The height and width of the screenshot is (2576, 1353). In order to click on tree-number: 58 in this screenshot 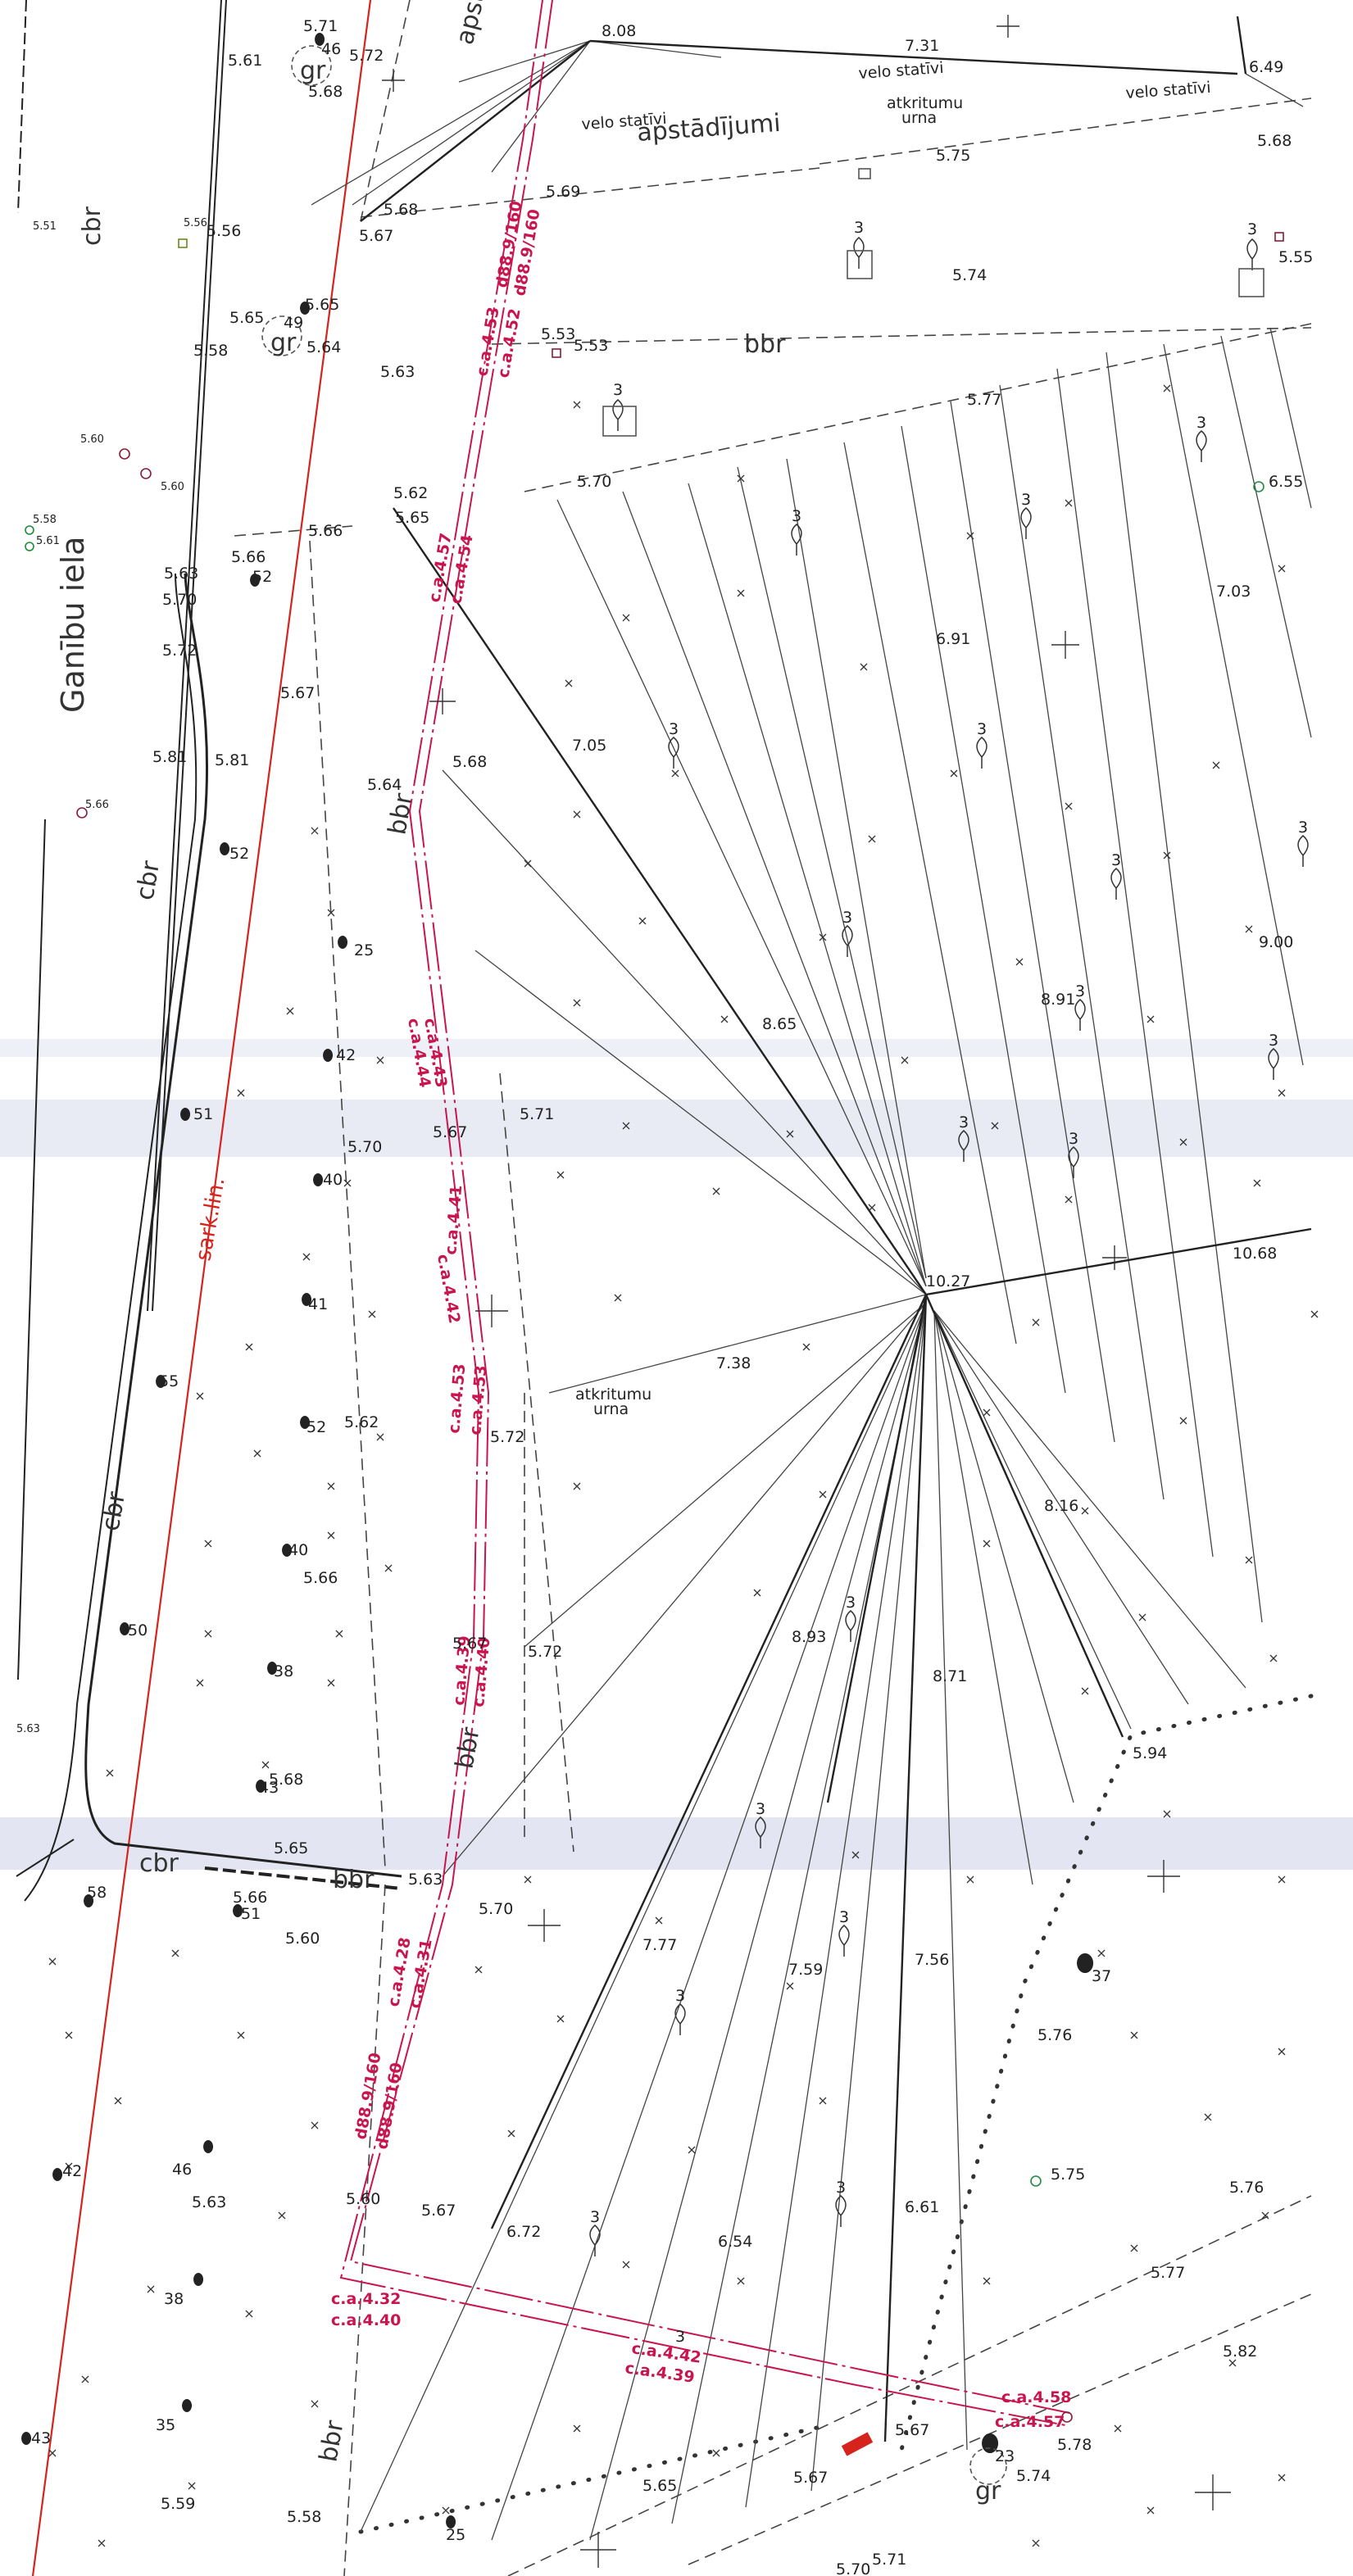, I will do `click(97, 1893)`.